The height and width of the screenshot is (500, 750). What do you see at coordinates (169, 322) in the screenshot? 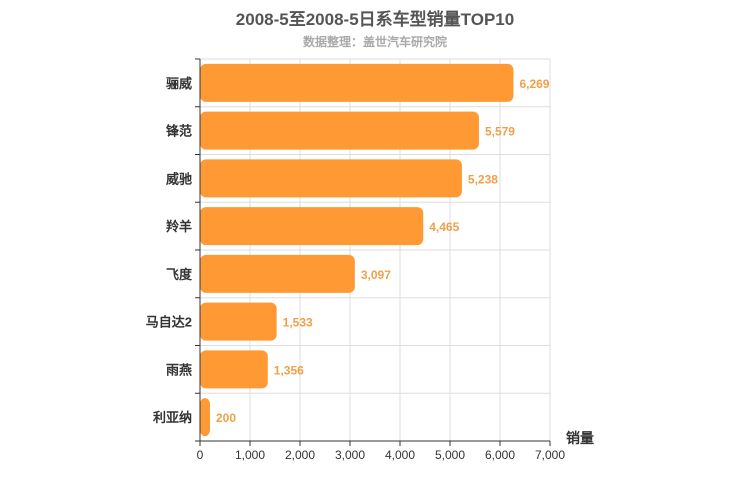
I see `category-label: 马自达2` at bounding box center [169, 322].